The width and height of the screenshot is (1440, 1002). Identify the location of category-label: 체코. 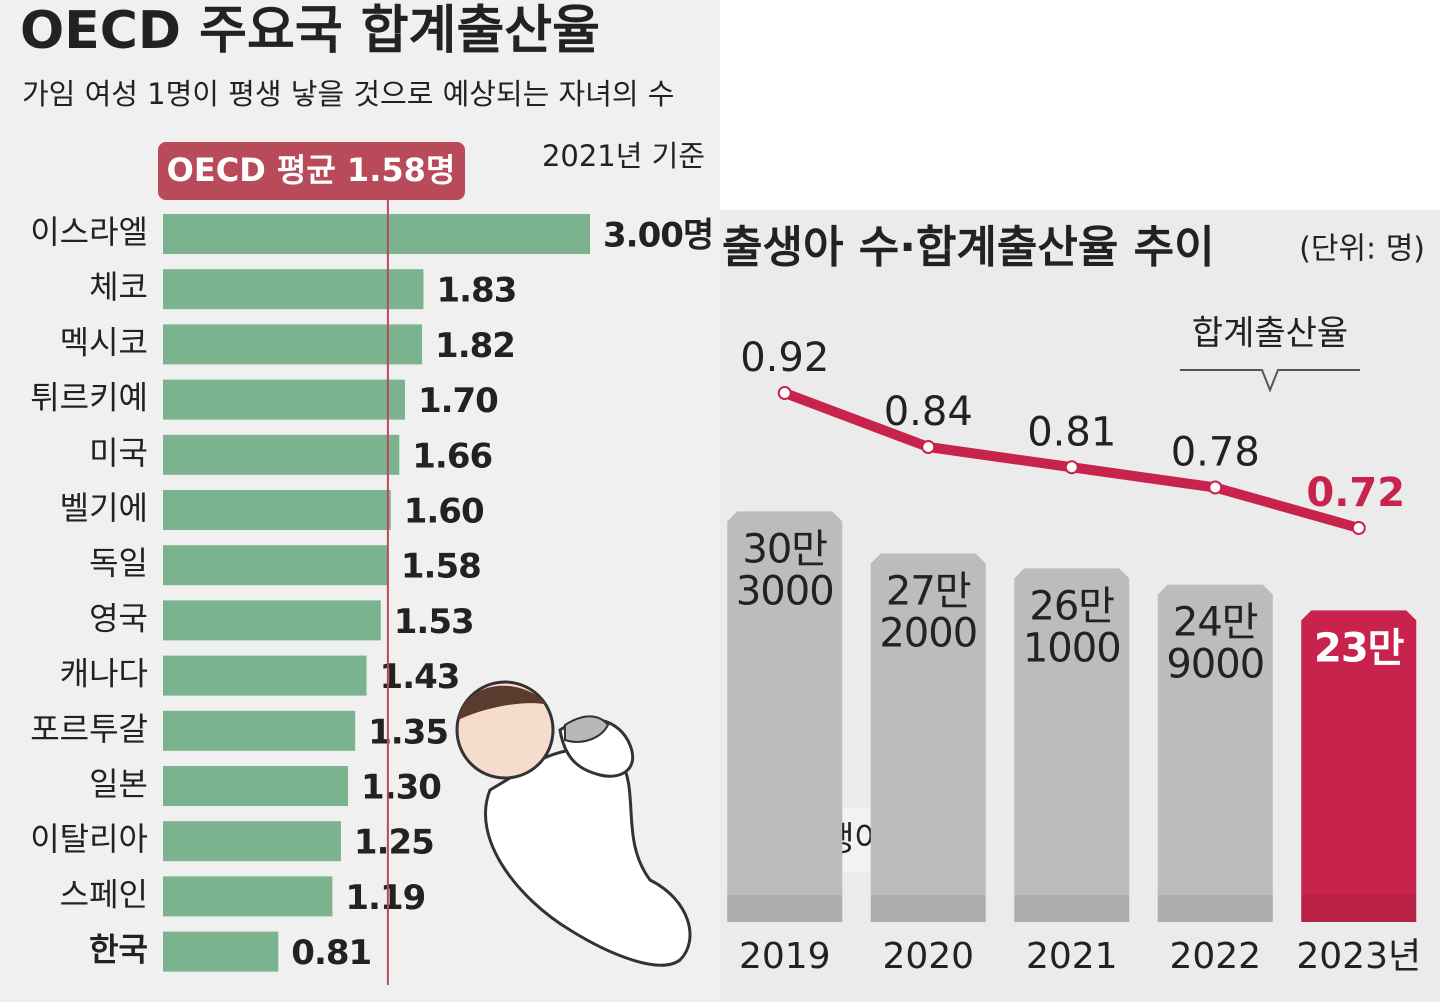
(118, 287).